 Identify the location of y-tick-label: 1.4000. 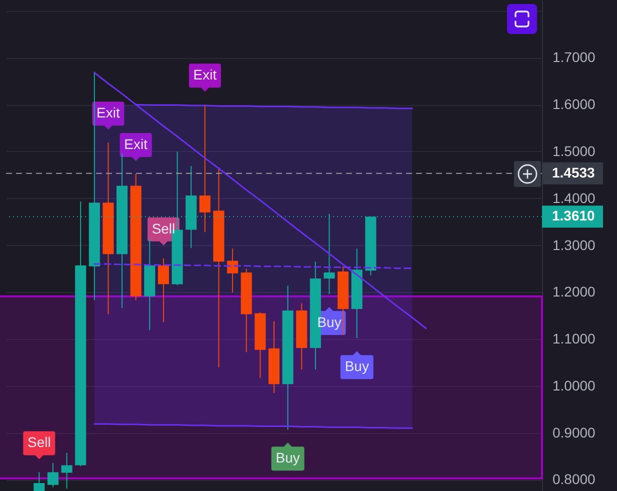
(574, 198).